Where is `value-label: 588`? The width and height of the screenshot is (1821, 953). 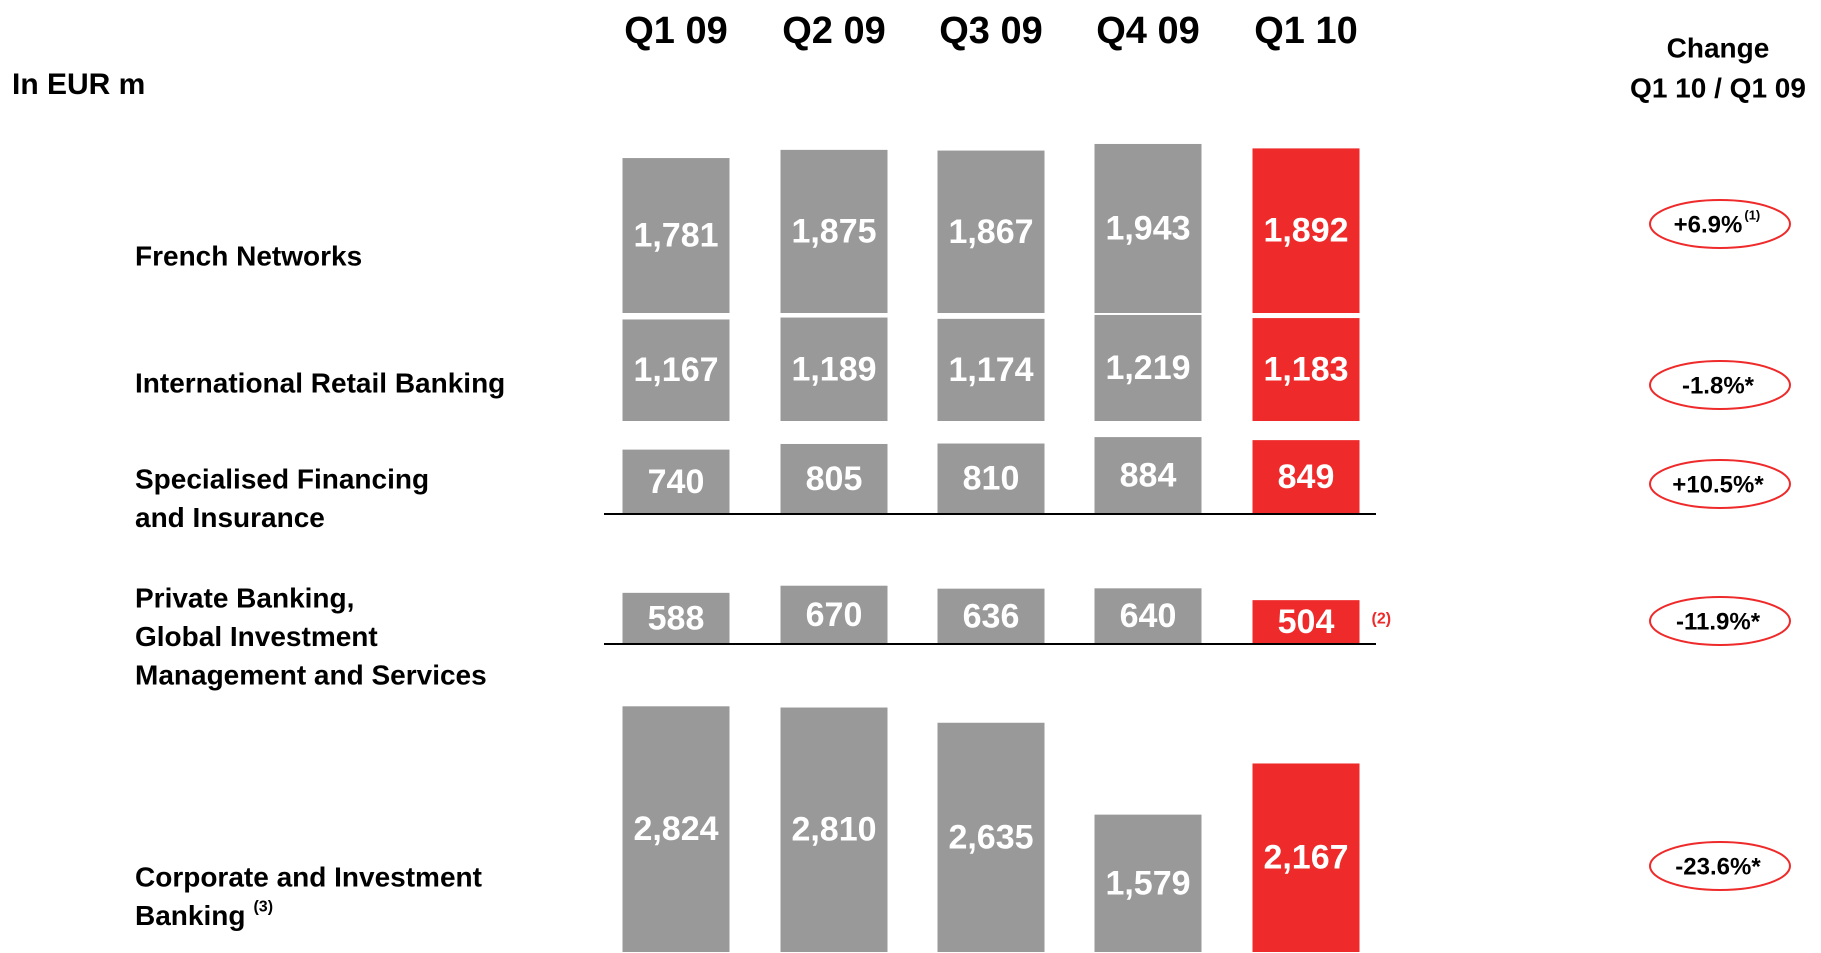 value-label: 588 is located at coordinates (676, 618).